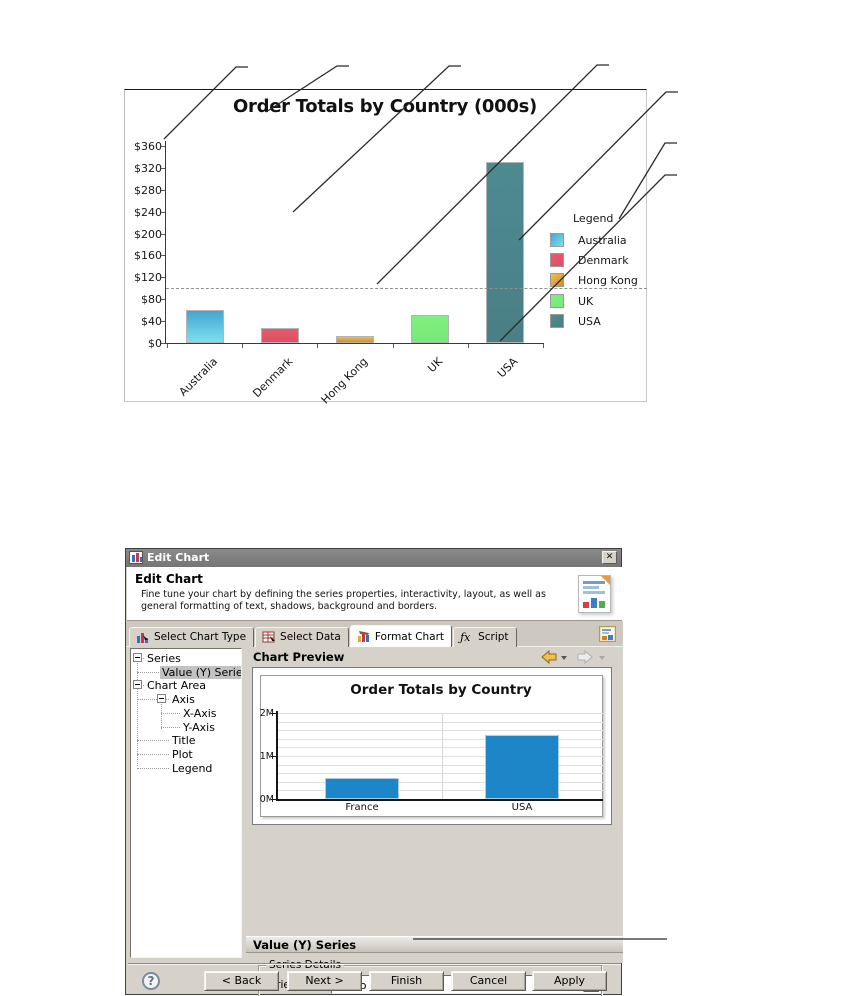  What do you see at coordinates (148, 168) in the screenshot?
I see `y-tick-label: $320` at bounding box center [148, 168].